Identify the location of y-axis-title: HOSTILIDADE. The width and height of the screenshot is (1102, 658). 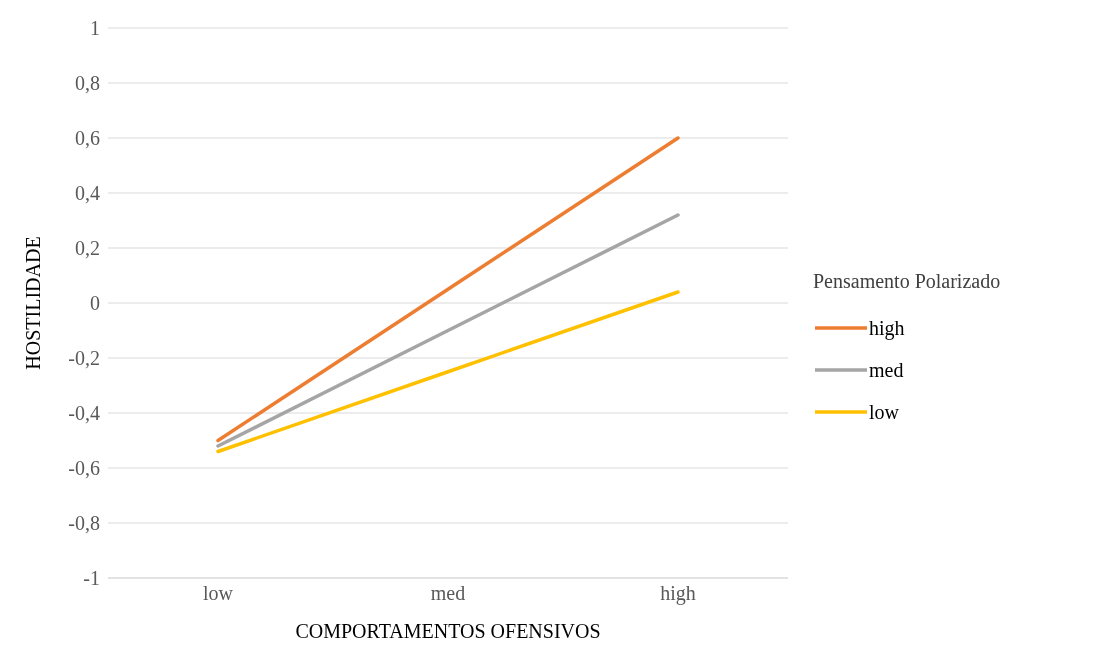
(33, 303).